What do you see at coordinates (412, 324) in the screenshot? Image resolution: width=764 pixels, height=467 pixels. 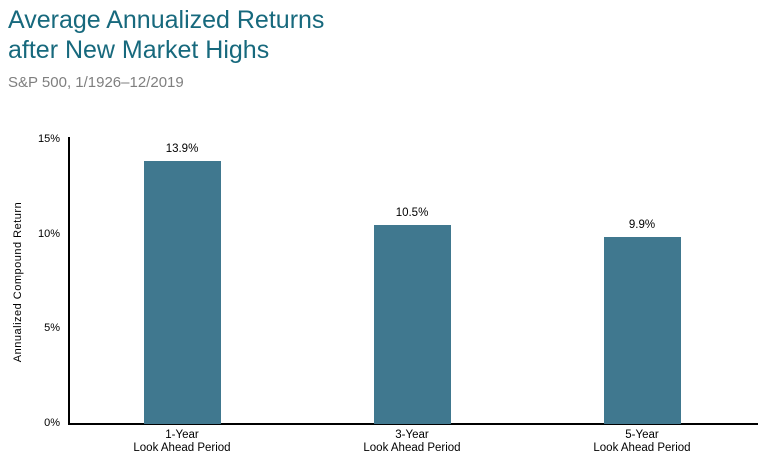 I see `bar-3-year` at bounding box center [412, 324].